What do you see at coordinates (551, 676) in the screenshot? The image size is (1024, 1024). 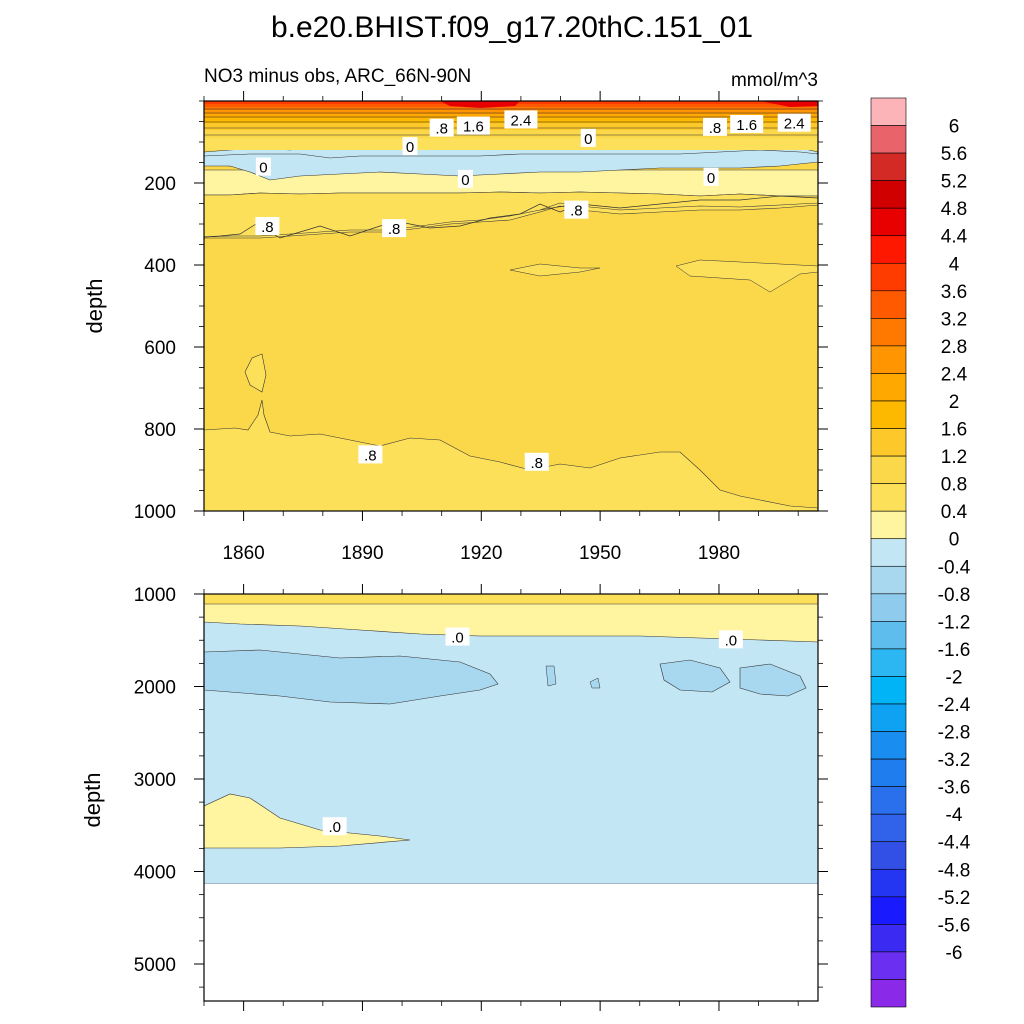 I see `lower-deep-blob-d` at bounding box center [551, 676].